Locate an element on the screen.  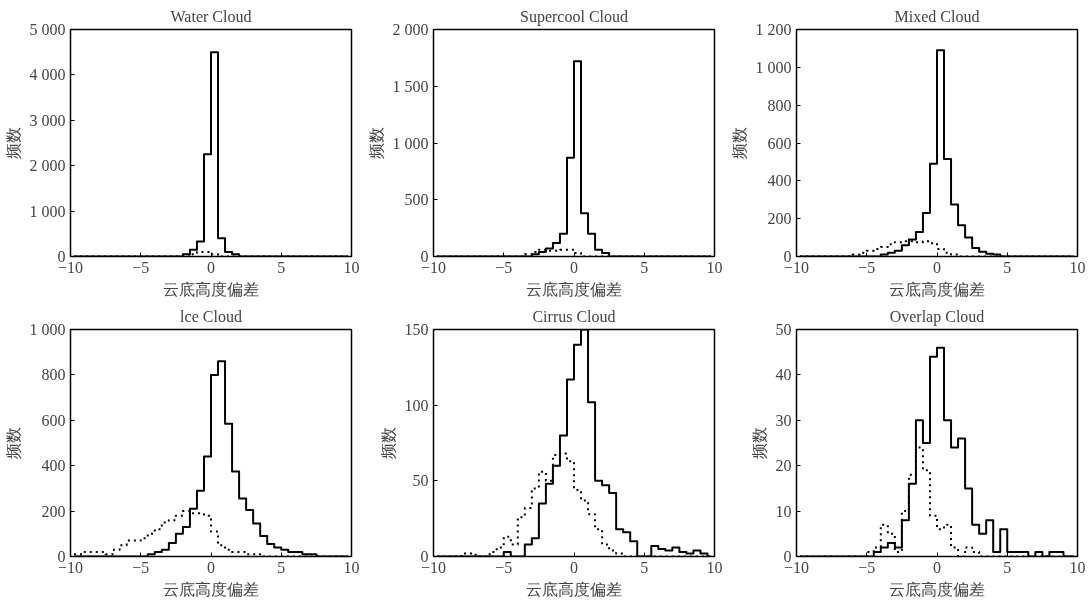
chart-title: lce Cloud is located at coordinates (211, 316).